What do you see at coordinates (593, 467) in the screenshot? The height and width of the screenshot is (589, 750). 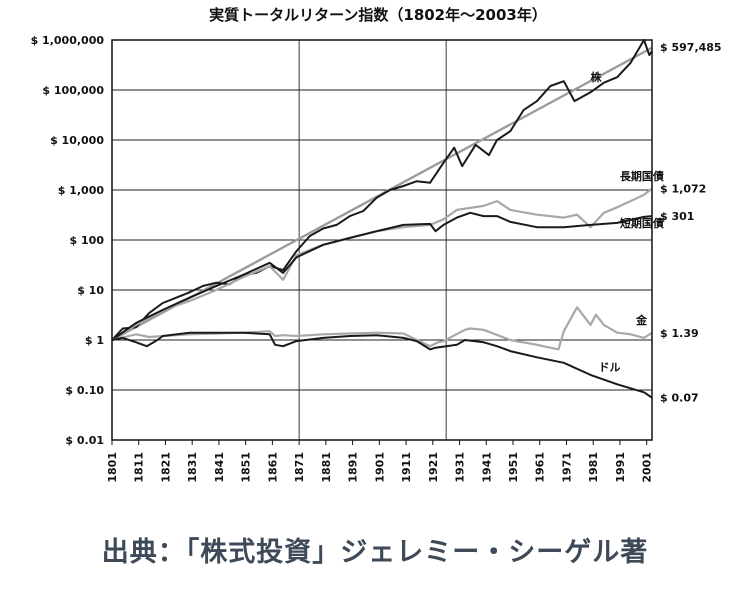 I see `x-tick-label: 1981` at bounding box center [593, 467].